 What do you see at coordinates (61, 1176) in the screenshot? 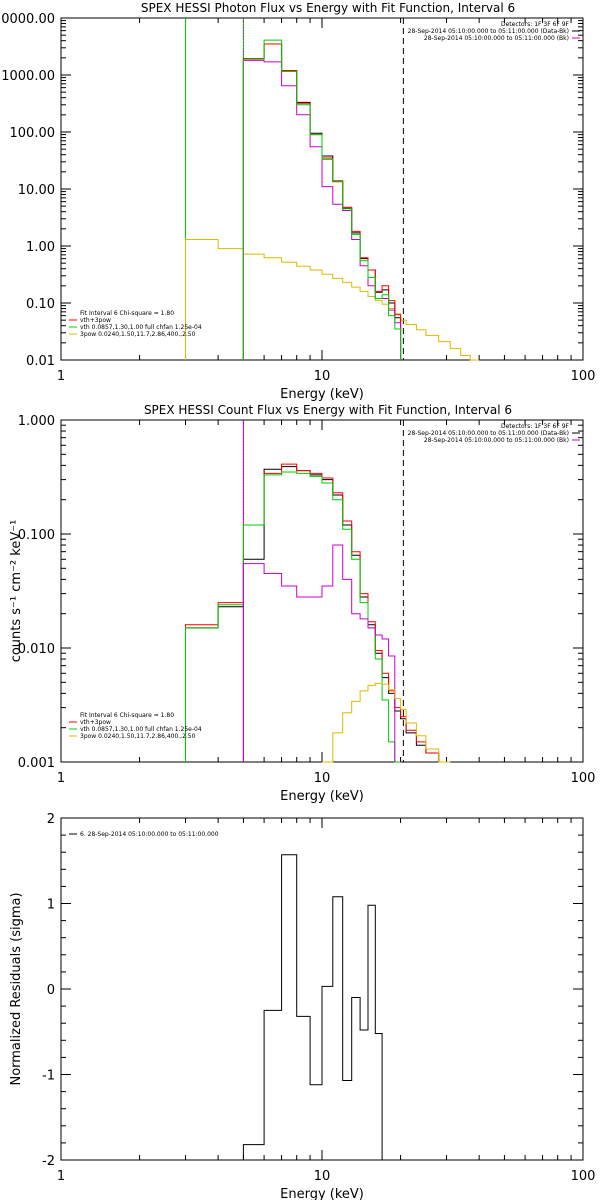
I see `residuals-x-tick-label: 1` at bounding box center [61, 1176].